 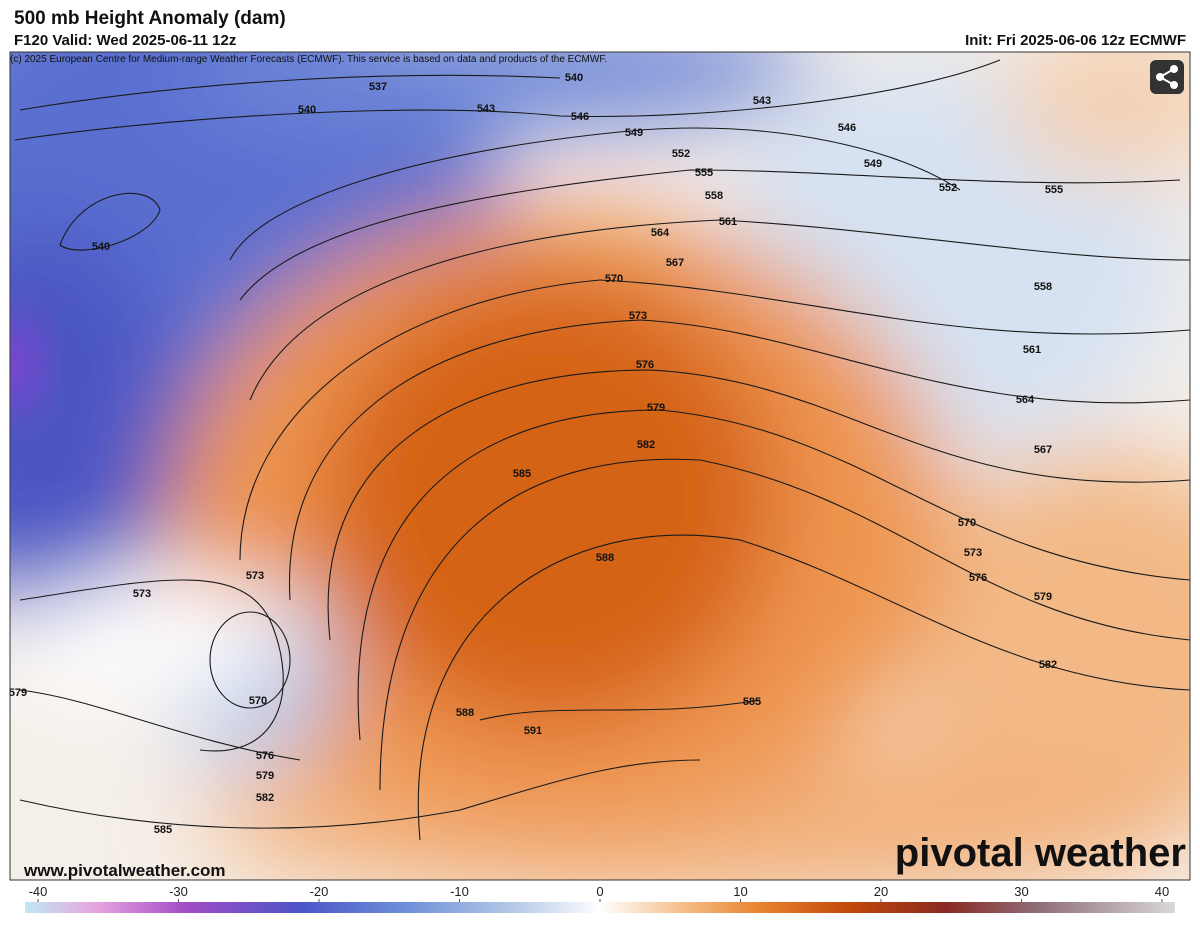 I want to click on colorbar, so click(x=600, y=907).